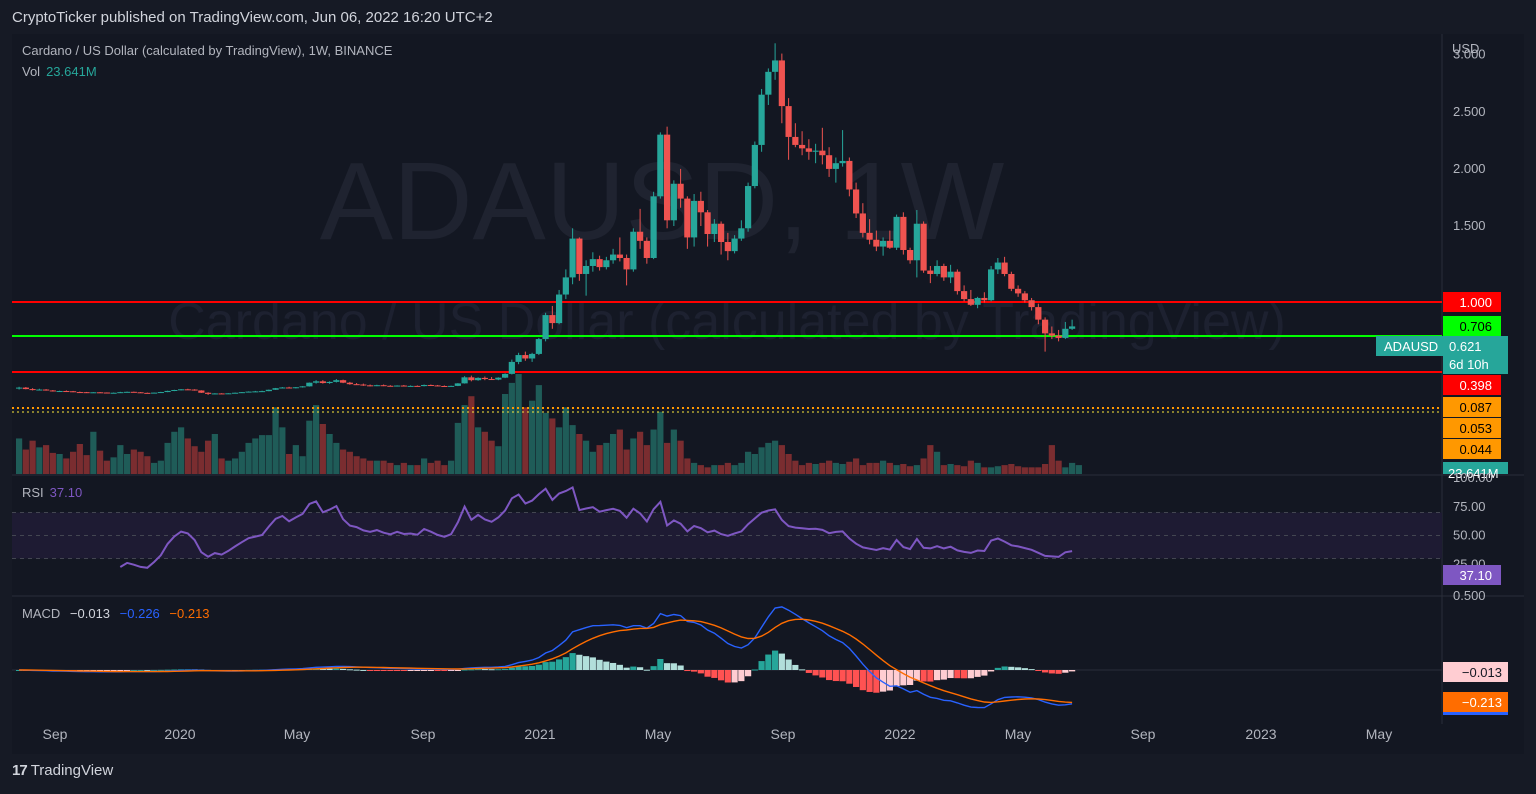  What do you see at coordinates (546, 657) in the screenshot?
I see `macd-line` at bounding box center [546, 657].